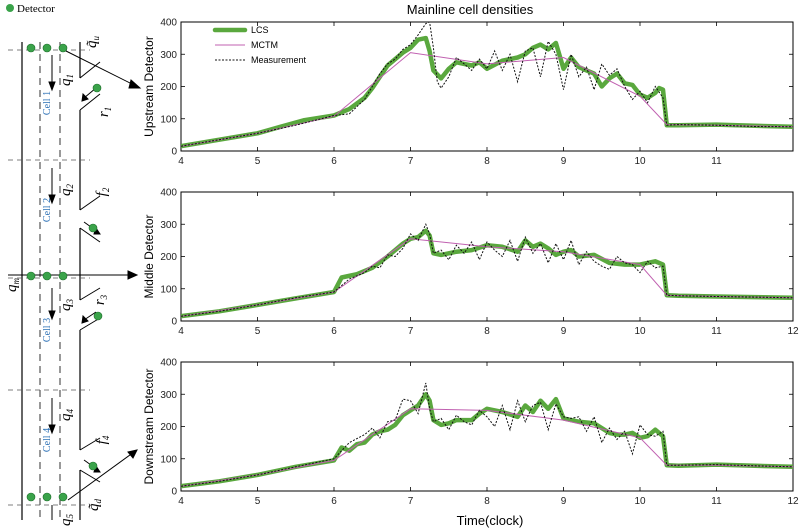 This screenshot has width=800, height=531. What do you see at coordinates (104, 112) in the screenshot?
I see `label-r1: r1` at bounding box center [104, 112].